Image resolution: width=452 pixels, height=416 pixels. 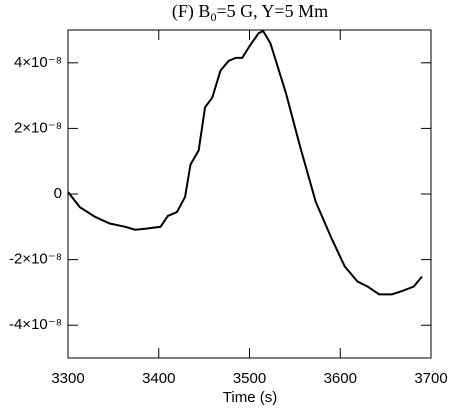 I want to click on title-part: =5 G, Y=5 Mm, so click(x=272, y=11).